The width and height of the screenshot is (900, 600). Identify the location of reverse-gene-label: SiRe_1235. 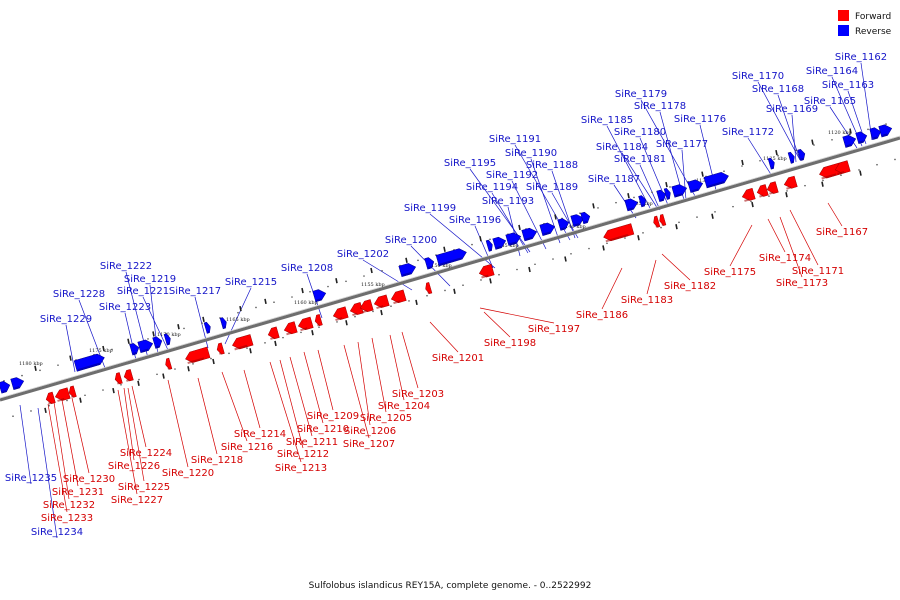
(31, 478).